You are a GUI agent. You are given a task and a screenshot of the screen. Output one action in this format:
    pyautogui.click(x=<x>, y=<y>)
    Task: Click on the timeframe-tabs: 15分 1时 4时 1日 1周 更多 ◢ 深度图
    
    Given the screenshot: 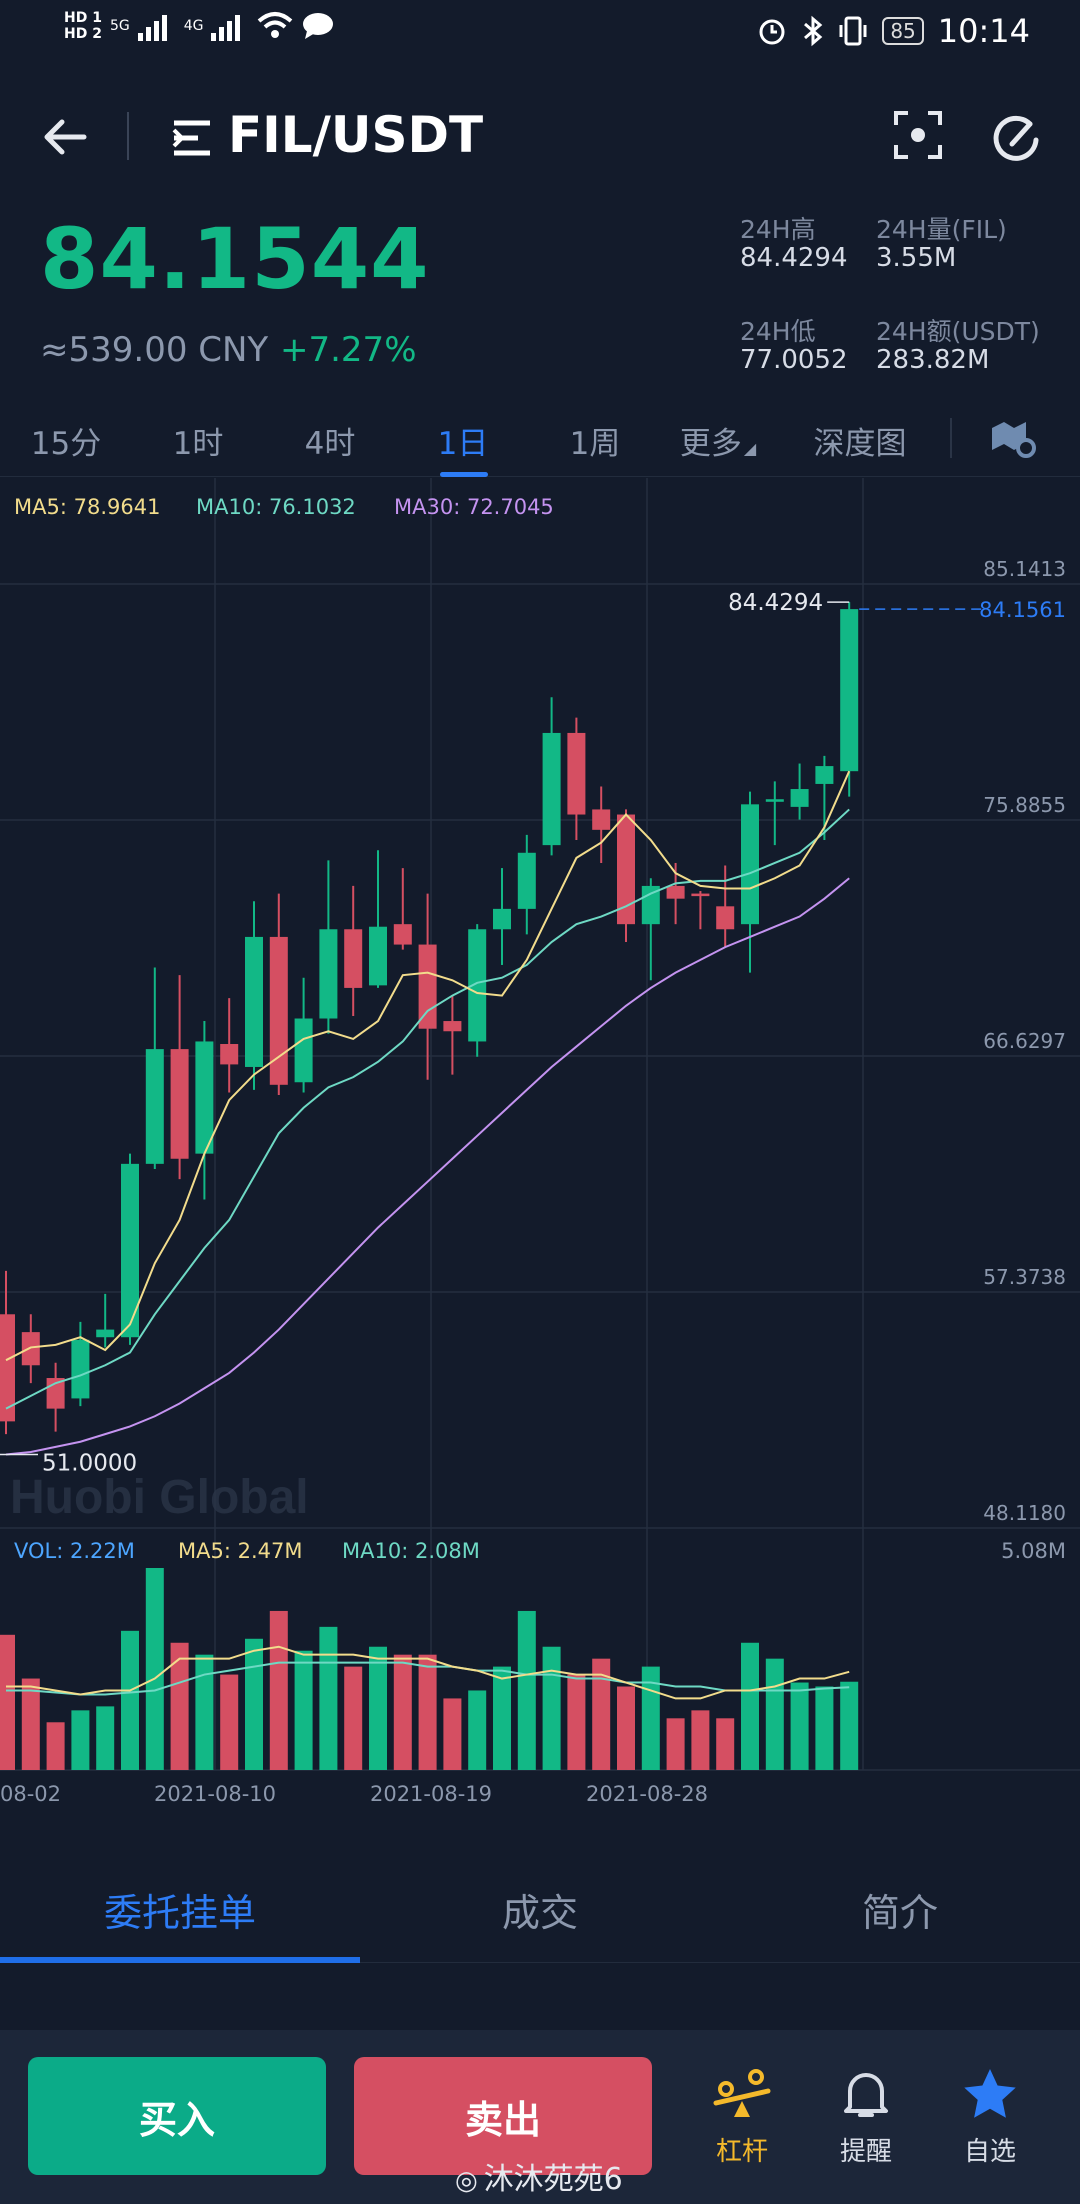 What is the action you would take?
    pyautogui.click(x=540, y=442)
    